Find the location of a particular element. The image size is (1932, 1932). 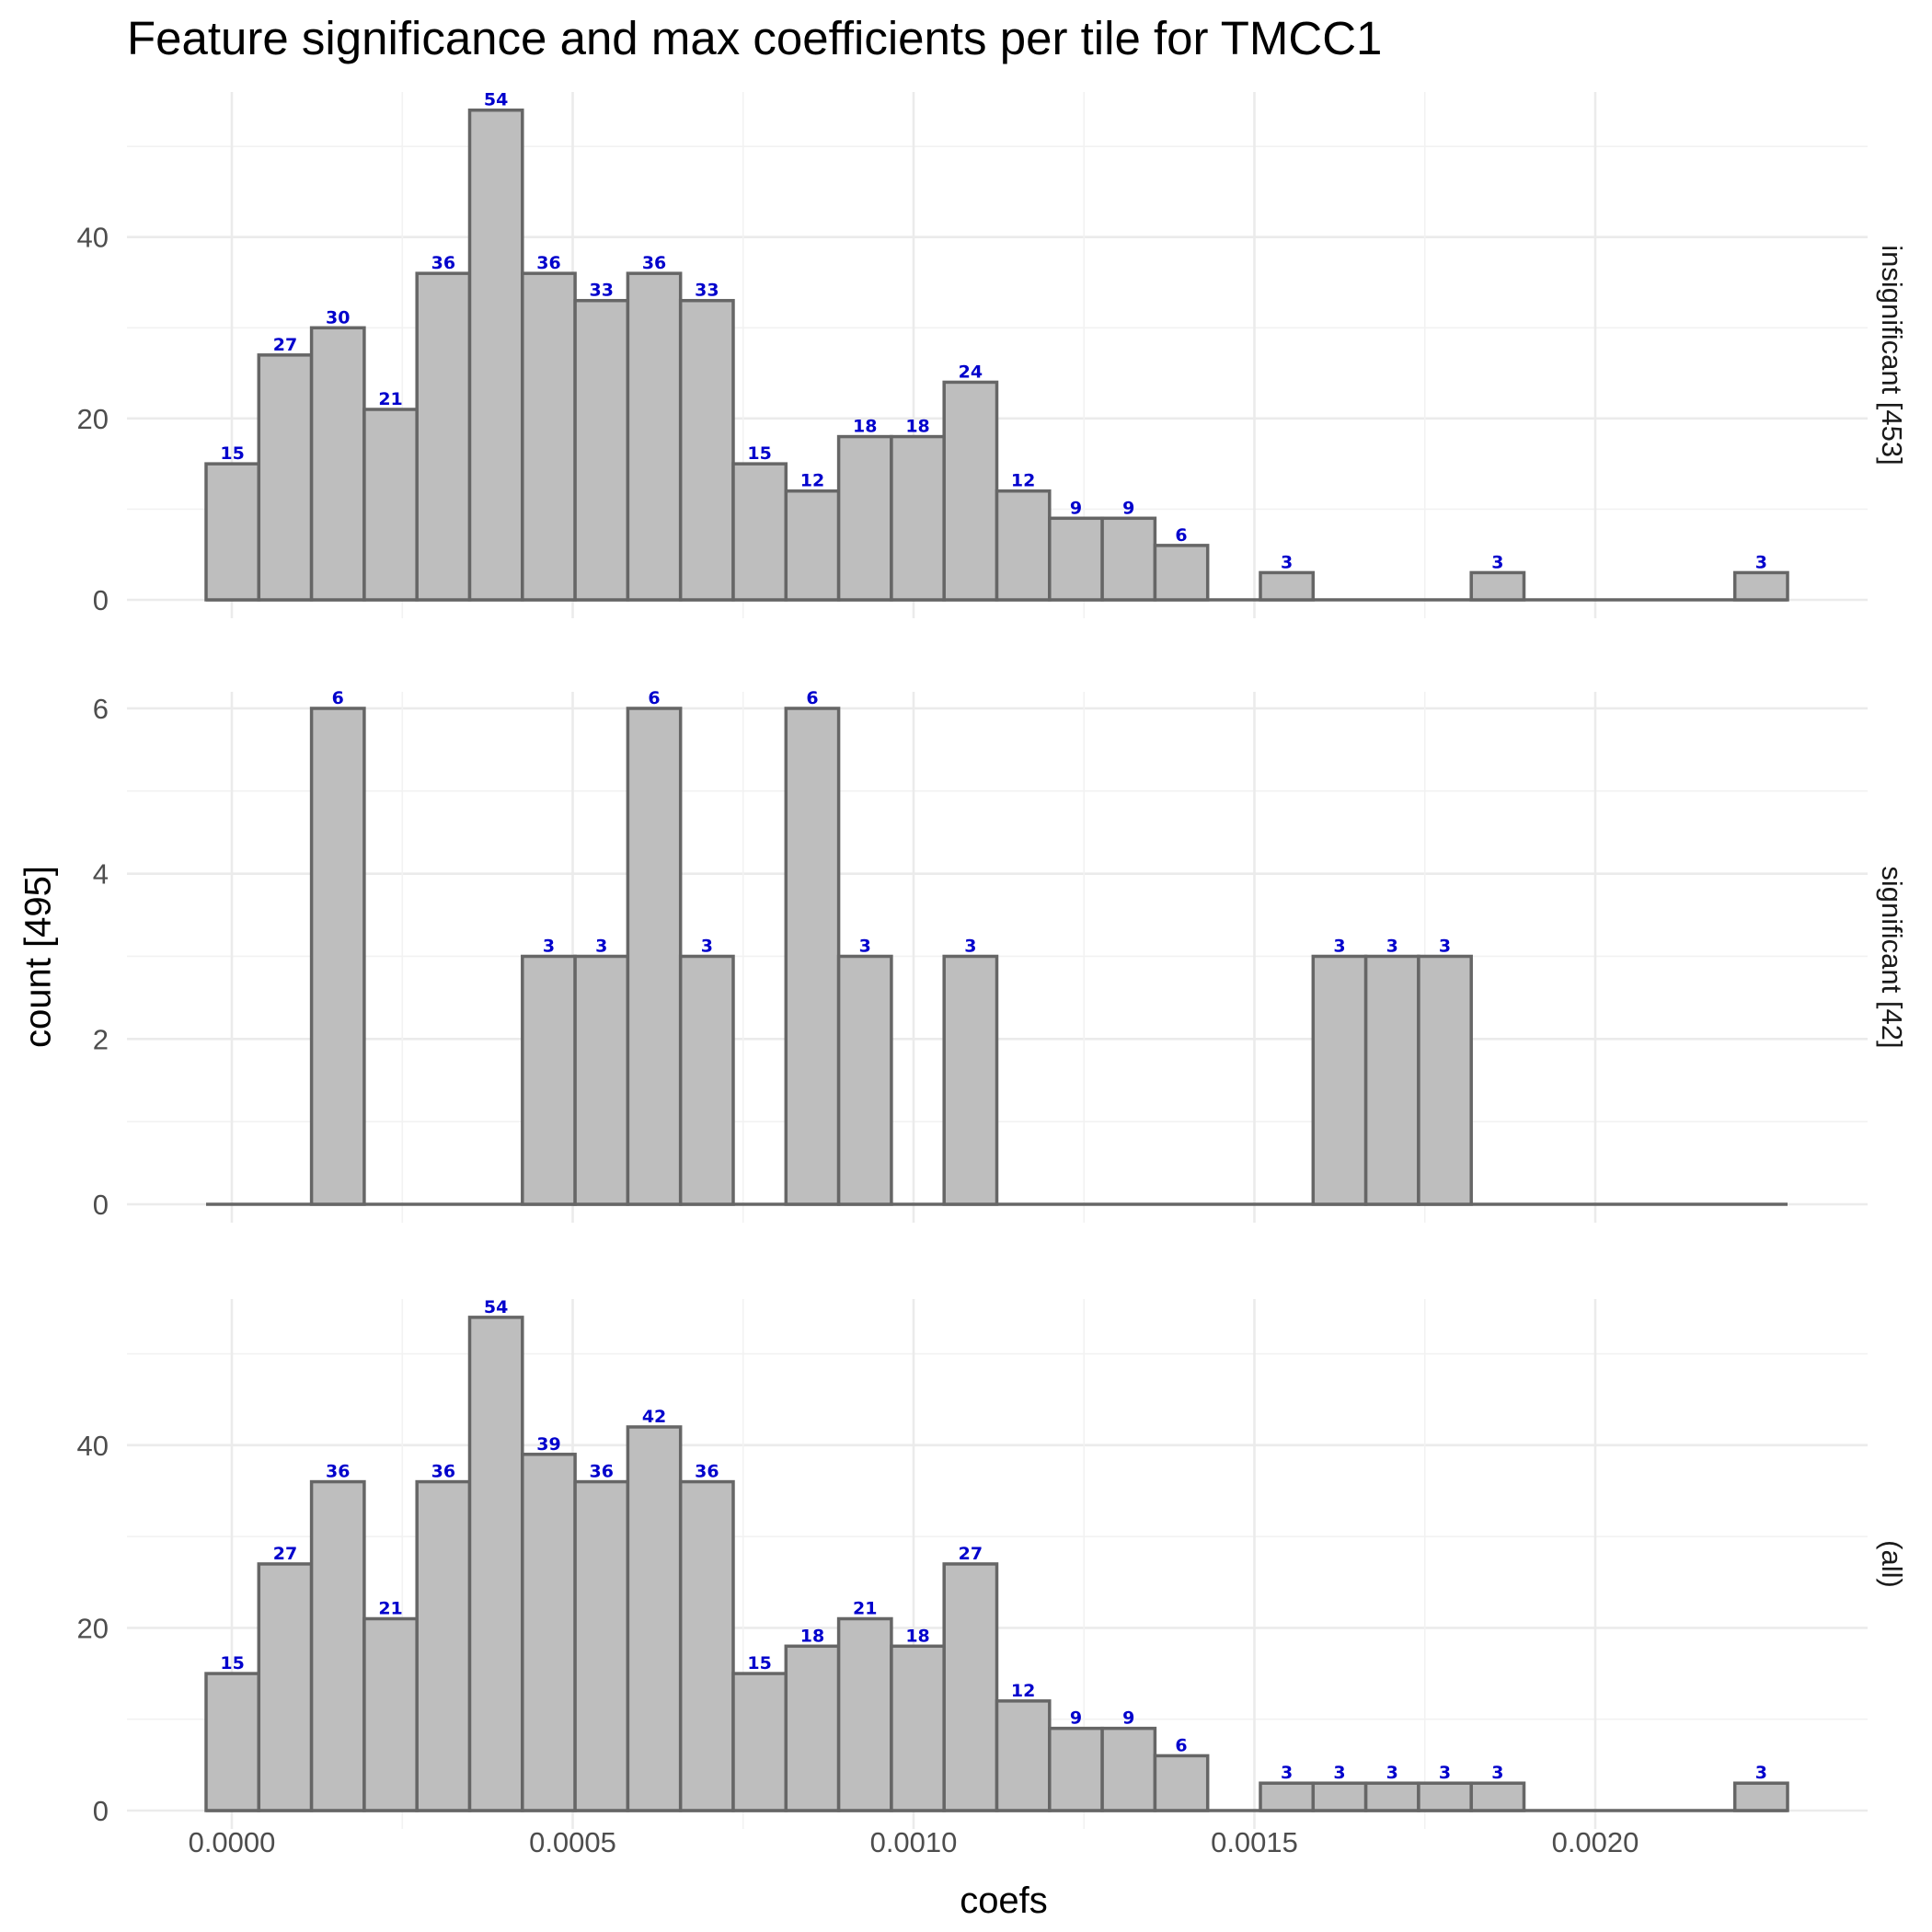

bar-count-label: 42 is located at coordinates (654, 1417).